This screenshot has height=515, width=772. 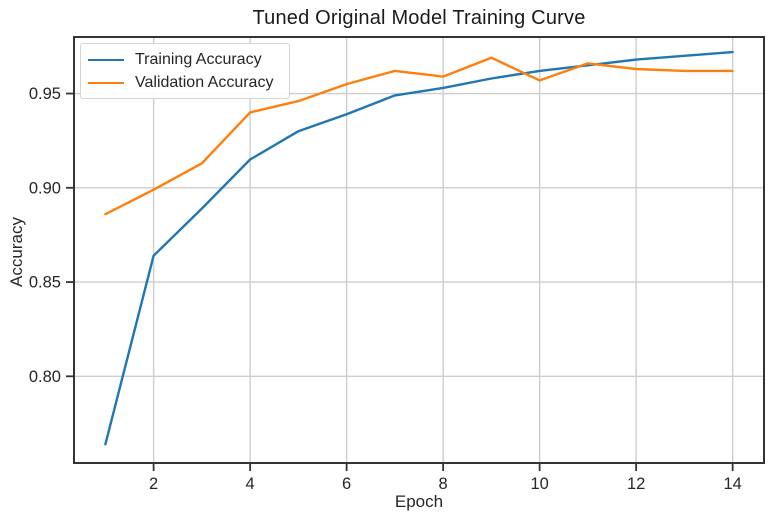 I want to click on training-accuracy-line-sample, so click(x=106, y=59).